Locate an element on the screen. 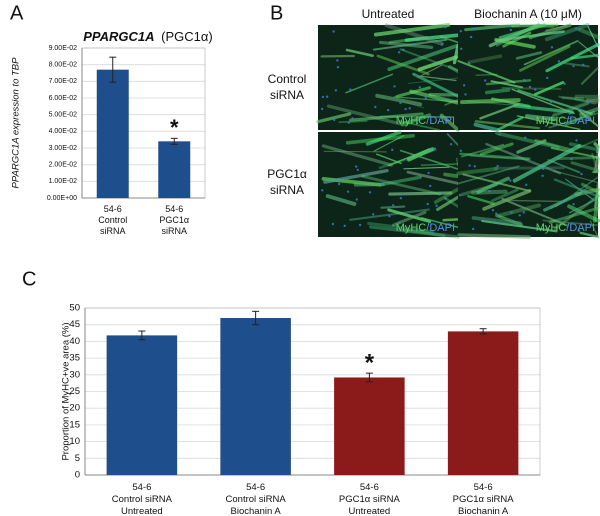 The image size is (600, 516). y-axis-label: PPARGC1A expression to TBP is located at coordinates (16, 123).